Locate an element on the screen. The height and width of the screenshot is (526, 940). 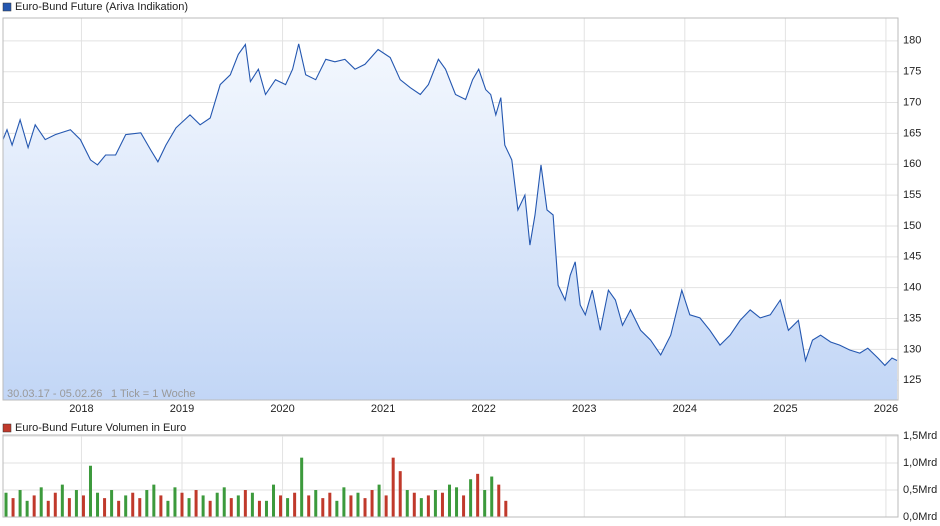
y-tick-label: 125 is located at coordinates (912, 380).